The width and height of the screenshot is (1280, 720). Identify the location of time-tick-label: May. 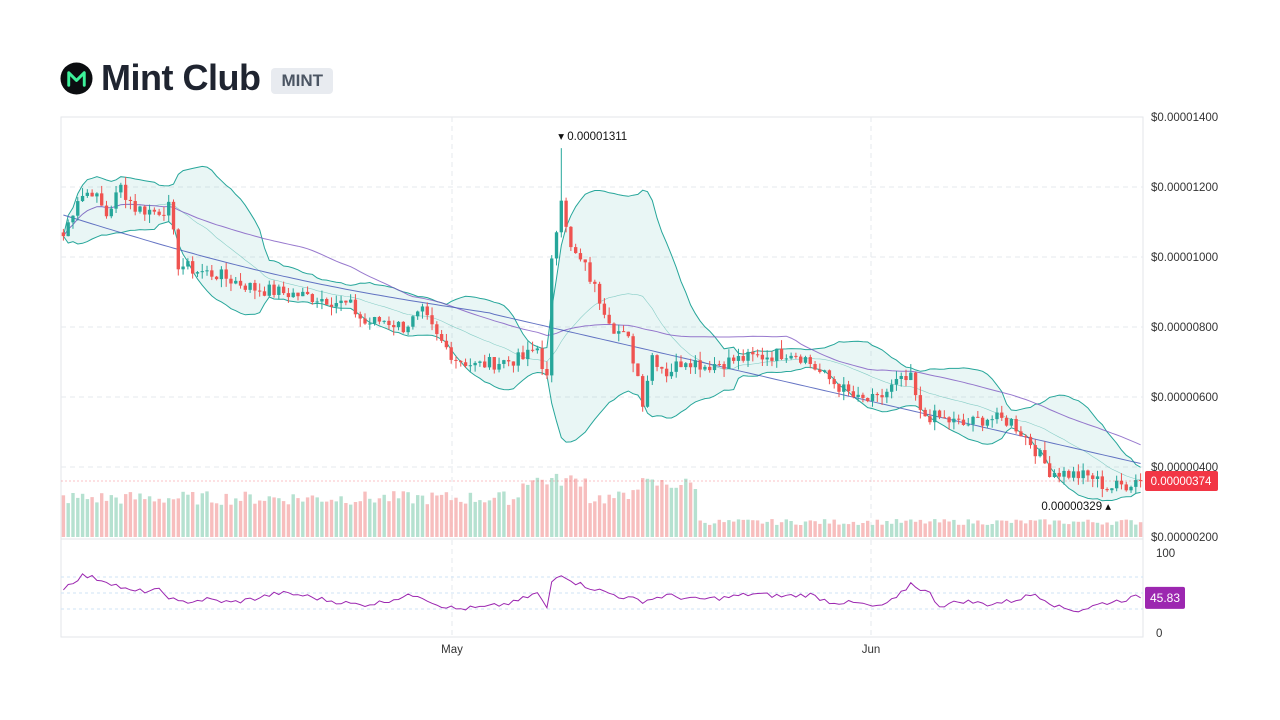
(452, 650).